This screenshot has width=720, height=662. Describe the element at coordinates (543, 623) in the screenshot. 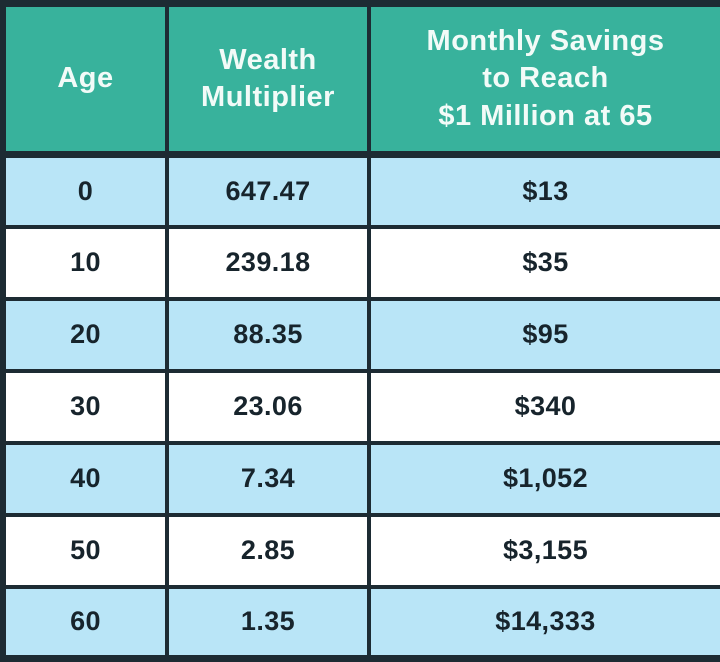

I see `cell-savings: $14,333` at that location.